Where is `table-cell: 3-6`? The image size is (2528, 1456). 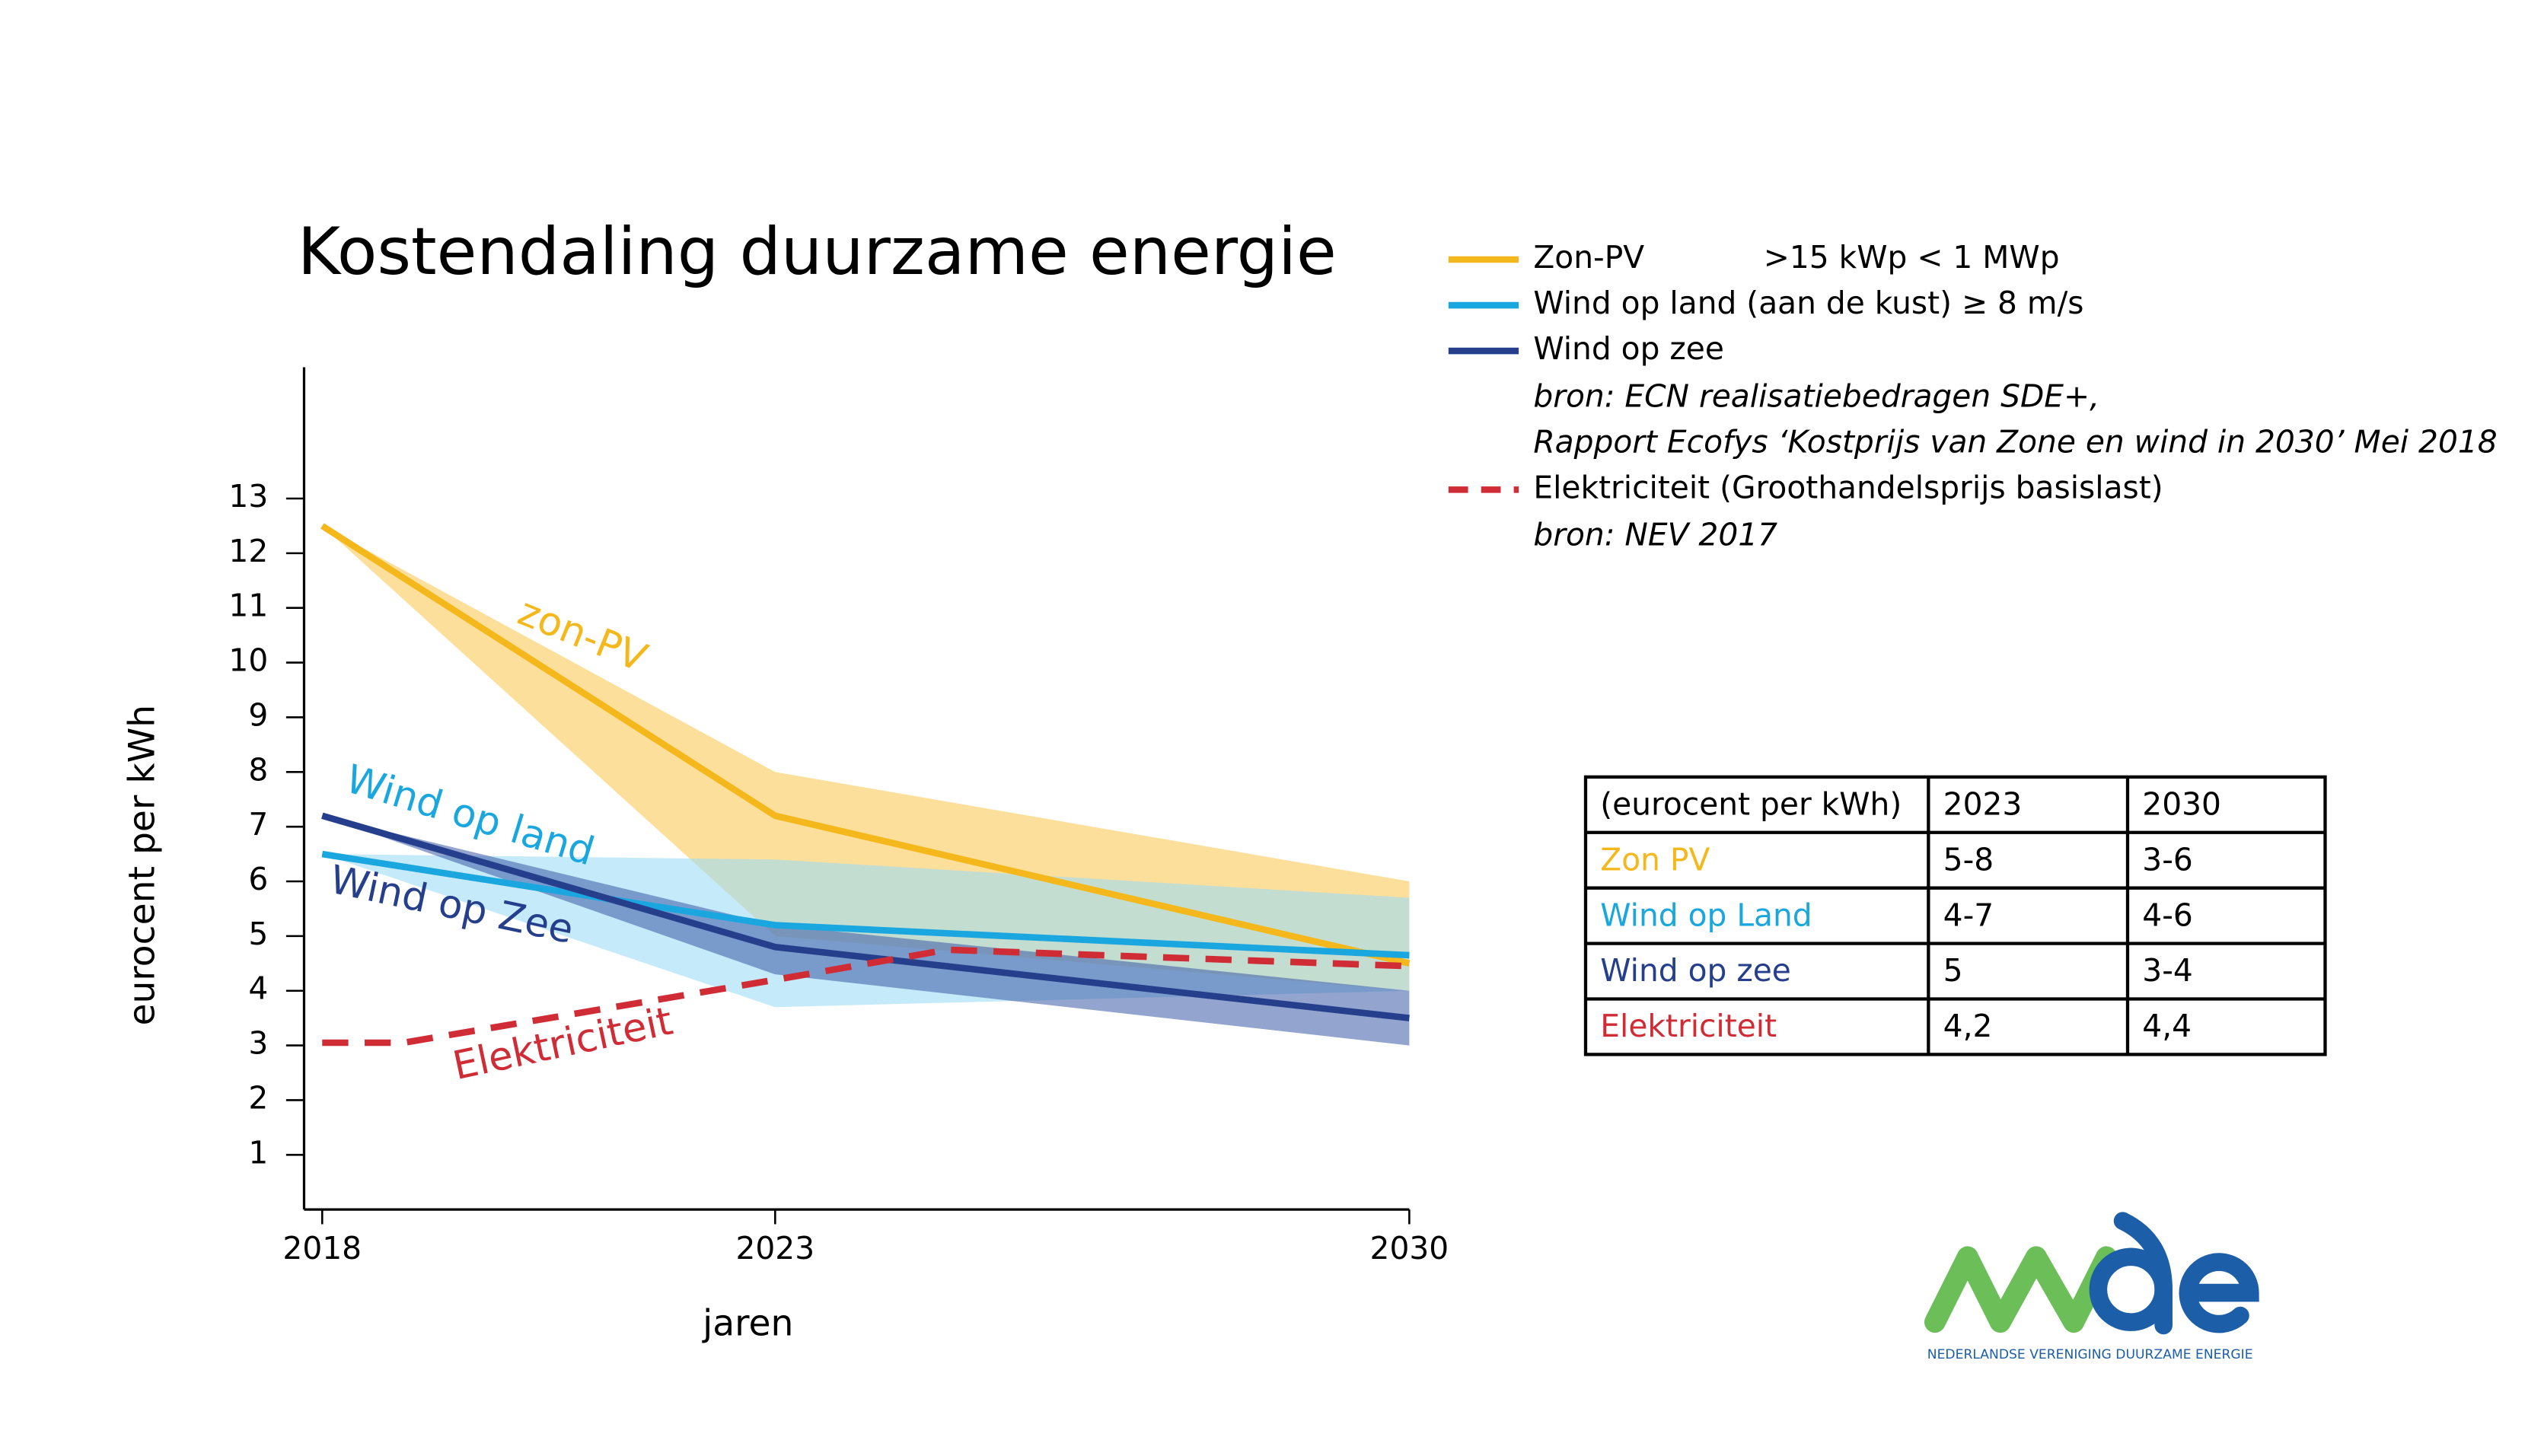
table-cell: 3-6 is located at coordinates (2167, 859).